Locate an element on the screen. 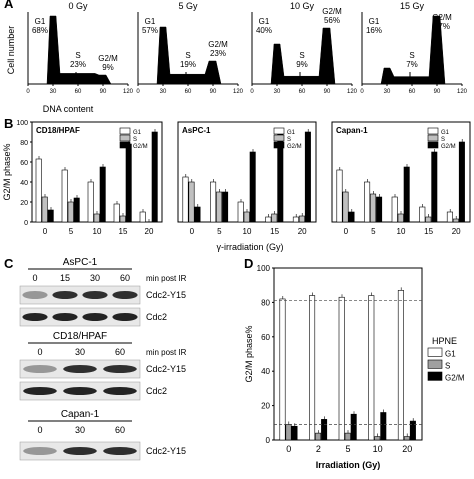 Image resolution: width=474 pixels, height=479 pixels. g2m-percent-label: G2/M 56% is located at coordinates (332, 16).